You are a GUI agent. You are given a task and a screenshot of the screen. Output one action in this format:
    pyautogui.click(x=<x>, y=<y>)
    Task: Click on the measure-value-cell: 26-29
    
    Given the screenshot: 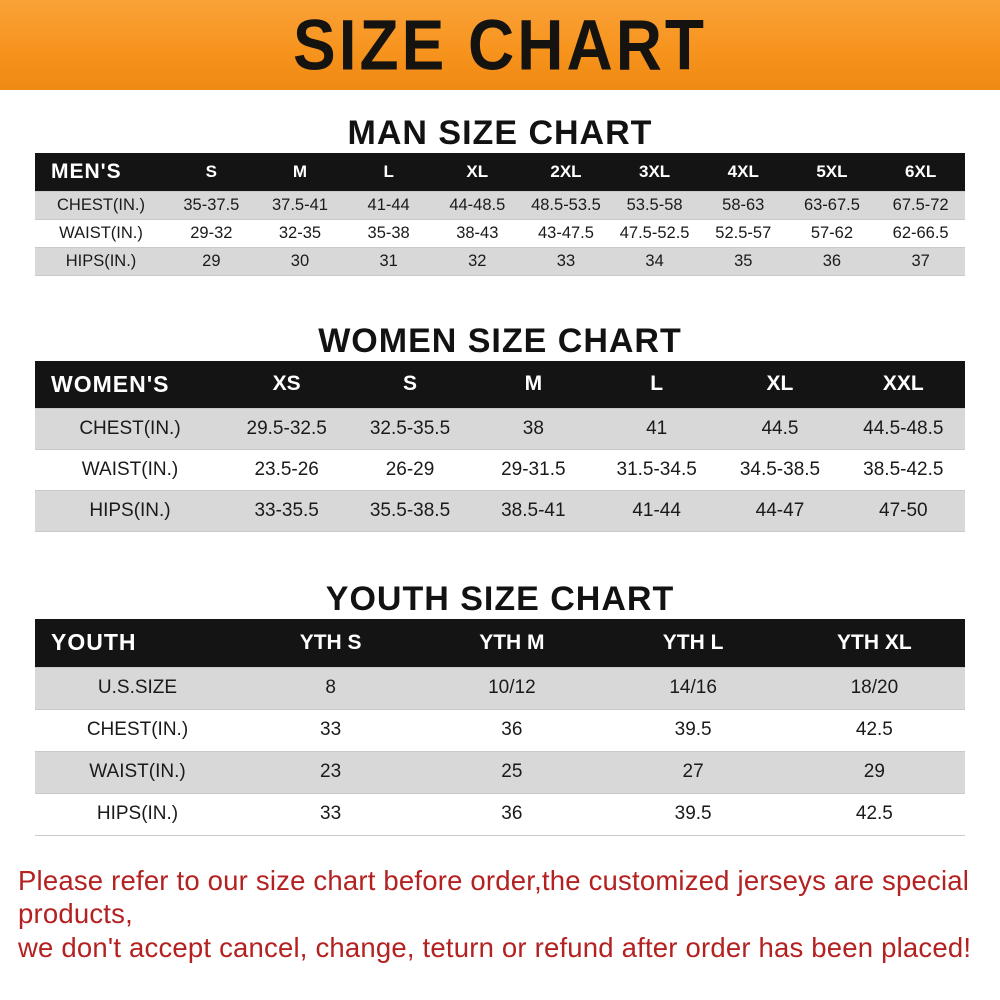 What is the action you would take?
    pyautogui.click(x=410, y=470)
    